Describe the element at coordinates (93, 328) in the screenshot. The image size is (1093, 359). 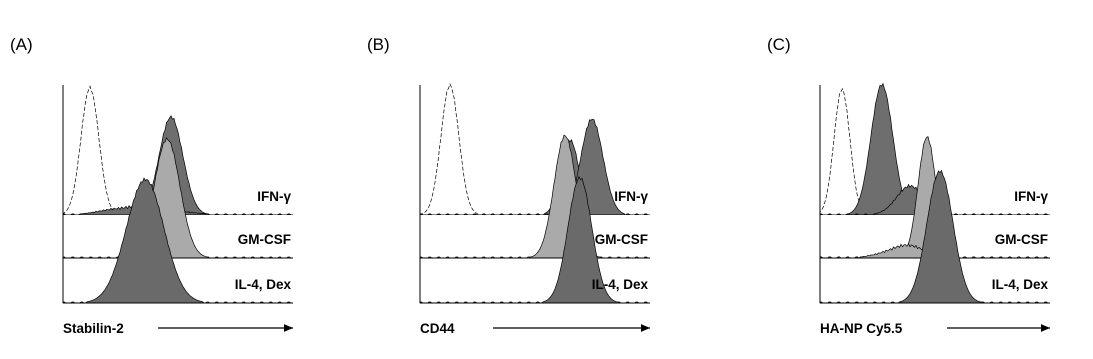
I see `axis-label: Stabilin-2` at that location.